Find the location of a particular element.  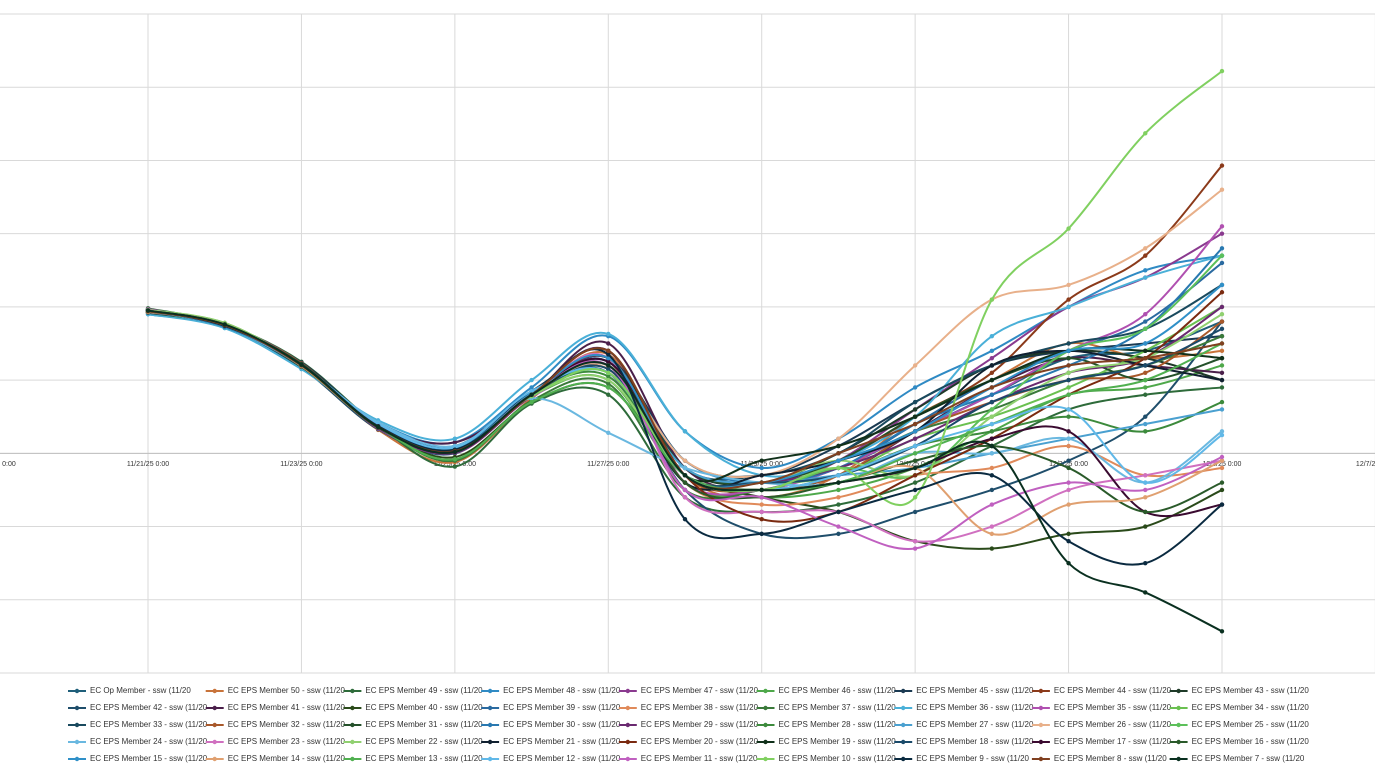

legend-label: EC EPS Member 49 - ssw (11/20 is located at coordinates (424, 690).